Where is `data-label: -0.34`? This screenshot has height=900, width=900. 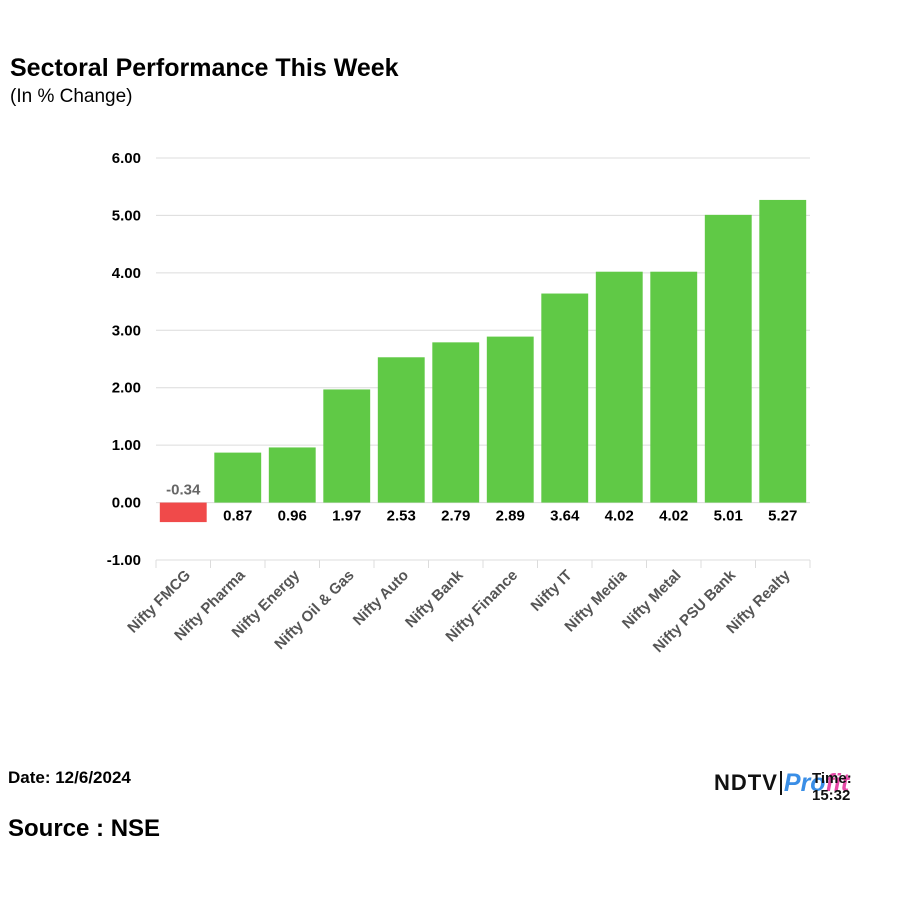 data-label: -0.34 is located at coordinates (183, 490).